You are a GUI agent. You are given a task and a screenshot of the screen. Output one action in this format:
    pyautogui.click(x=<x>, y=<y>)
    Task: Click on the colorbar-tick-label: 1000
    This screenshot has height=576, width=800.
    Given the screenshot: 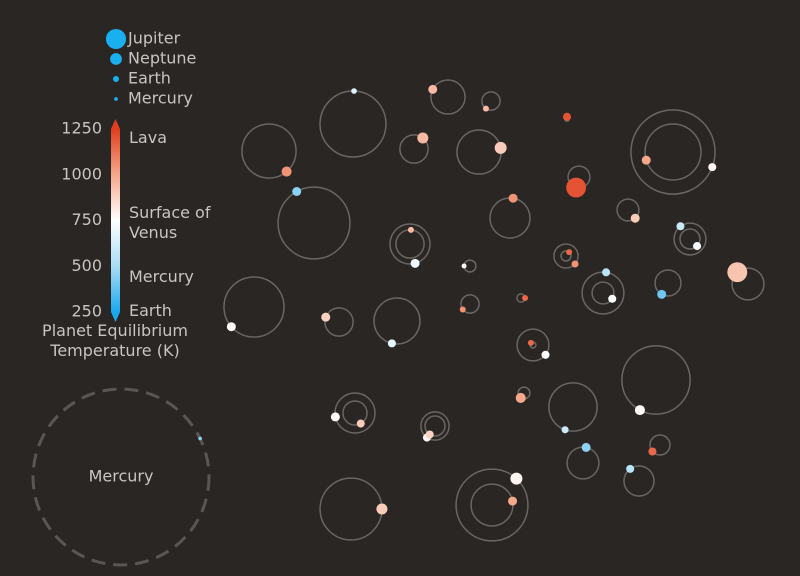 What is the action you would take?
    pyautogui.click(x=81, y=173)
    